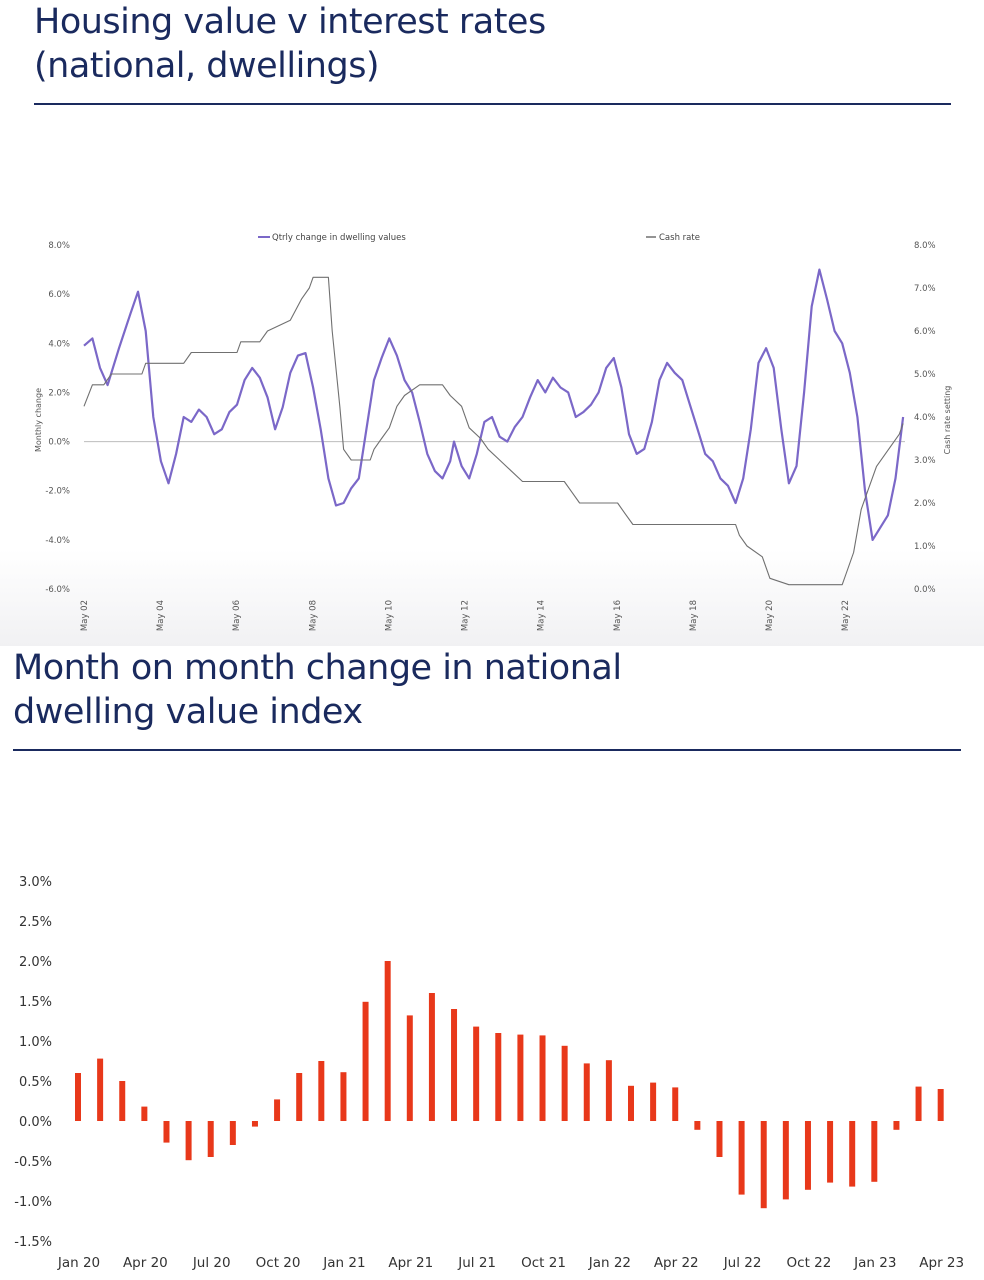 This screenshot has width=984, height=1280. What do you see at coordinates (925, 375) in the screenshot?
I see `right-tick-label: 5.0%` at bounding box center [925, 375].